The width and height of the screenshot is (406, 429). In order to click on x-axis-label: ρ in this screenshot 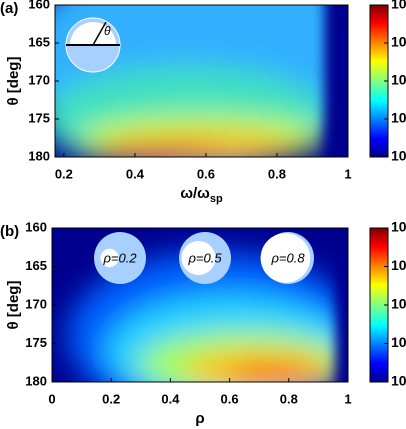, I will do `click(199, 418)`.